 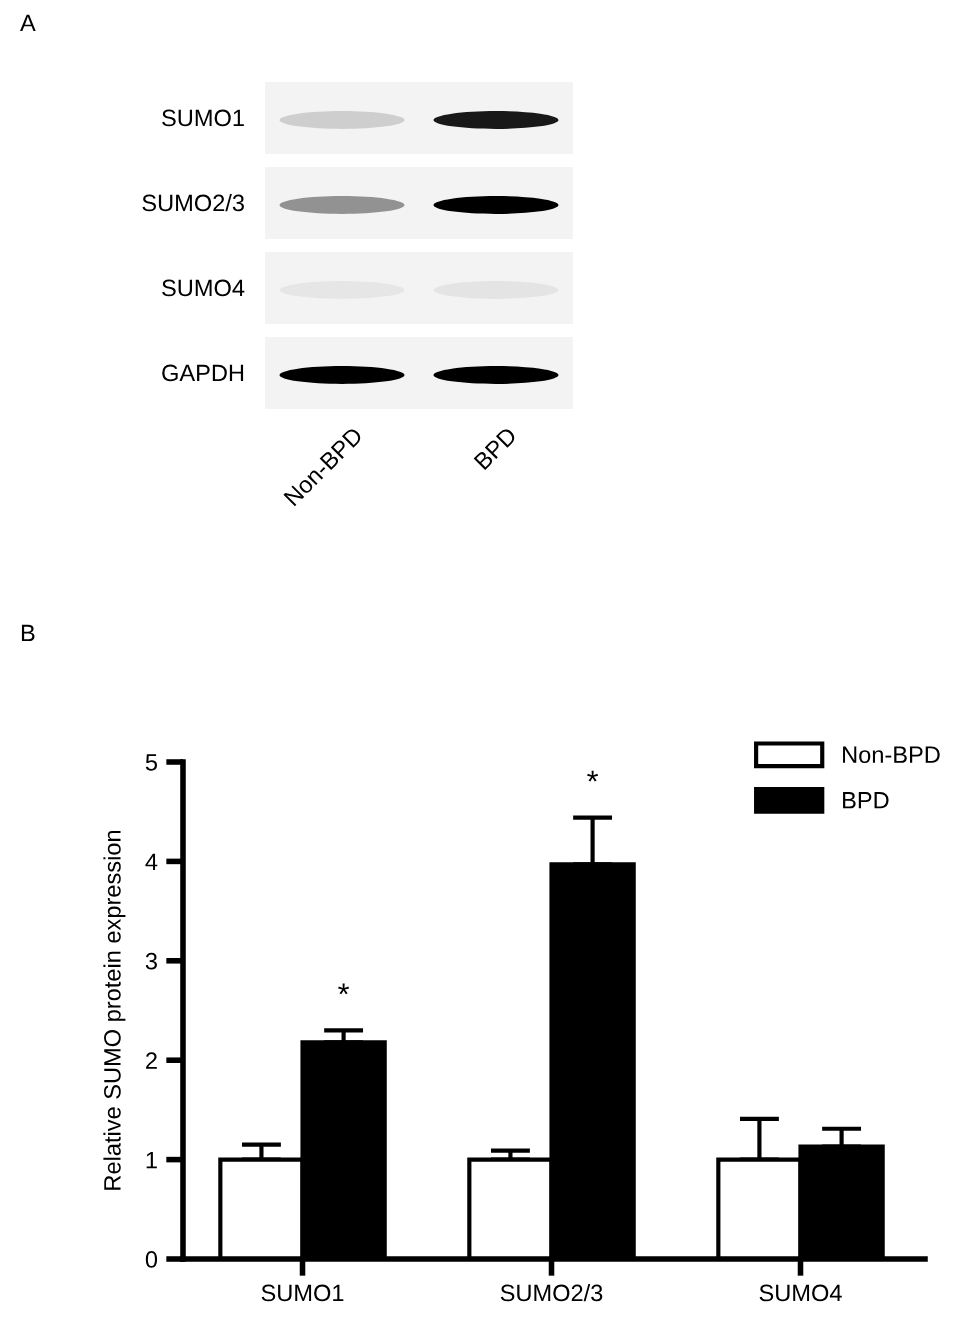 What do you see at coordinates (151, 1160) in the screenshot?
I see `y-tick-label: 1` at bounding box center [151, 1160].